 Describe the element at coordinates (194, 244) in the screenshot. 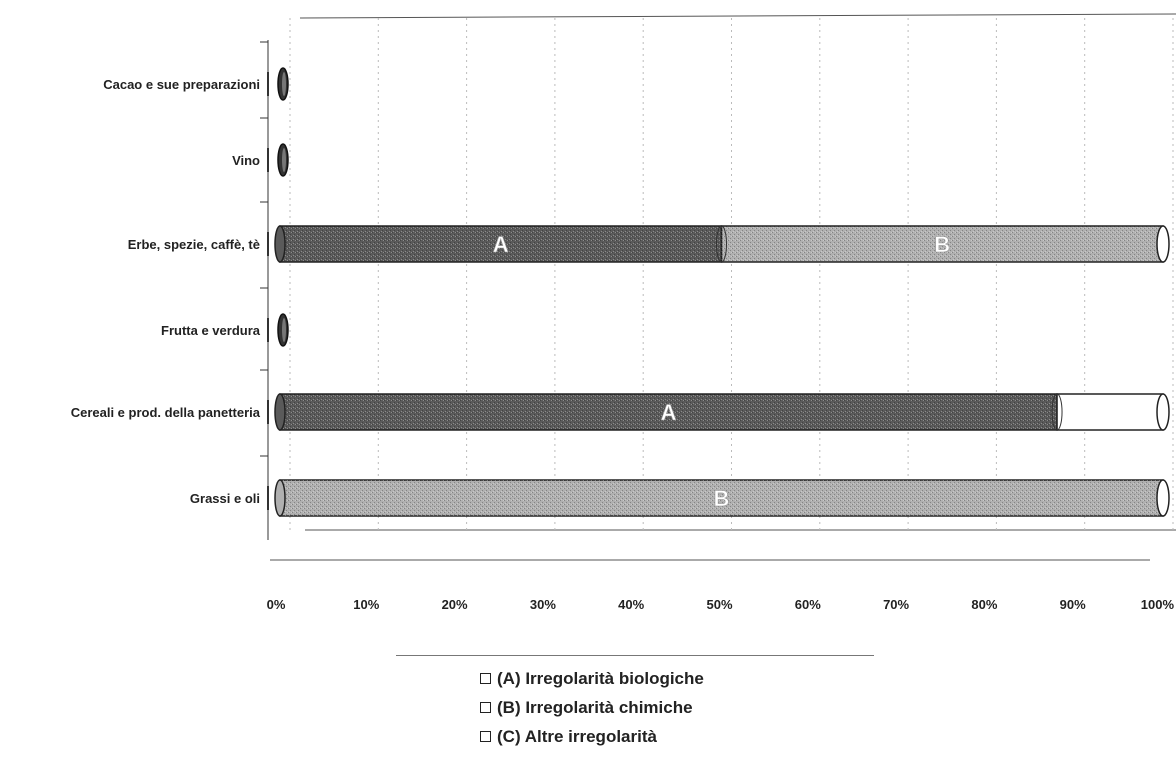

I see `category-label: Erbe, spezie, caffè, tè` at that location.